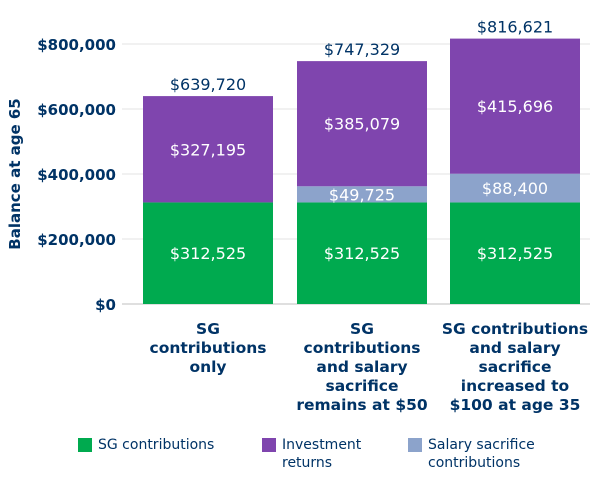  Describe the element at coordinates (269, 445) in the screenshot. I see `legend-swatch-investment` at that location.